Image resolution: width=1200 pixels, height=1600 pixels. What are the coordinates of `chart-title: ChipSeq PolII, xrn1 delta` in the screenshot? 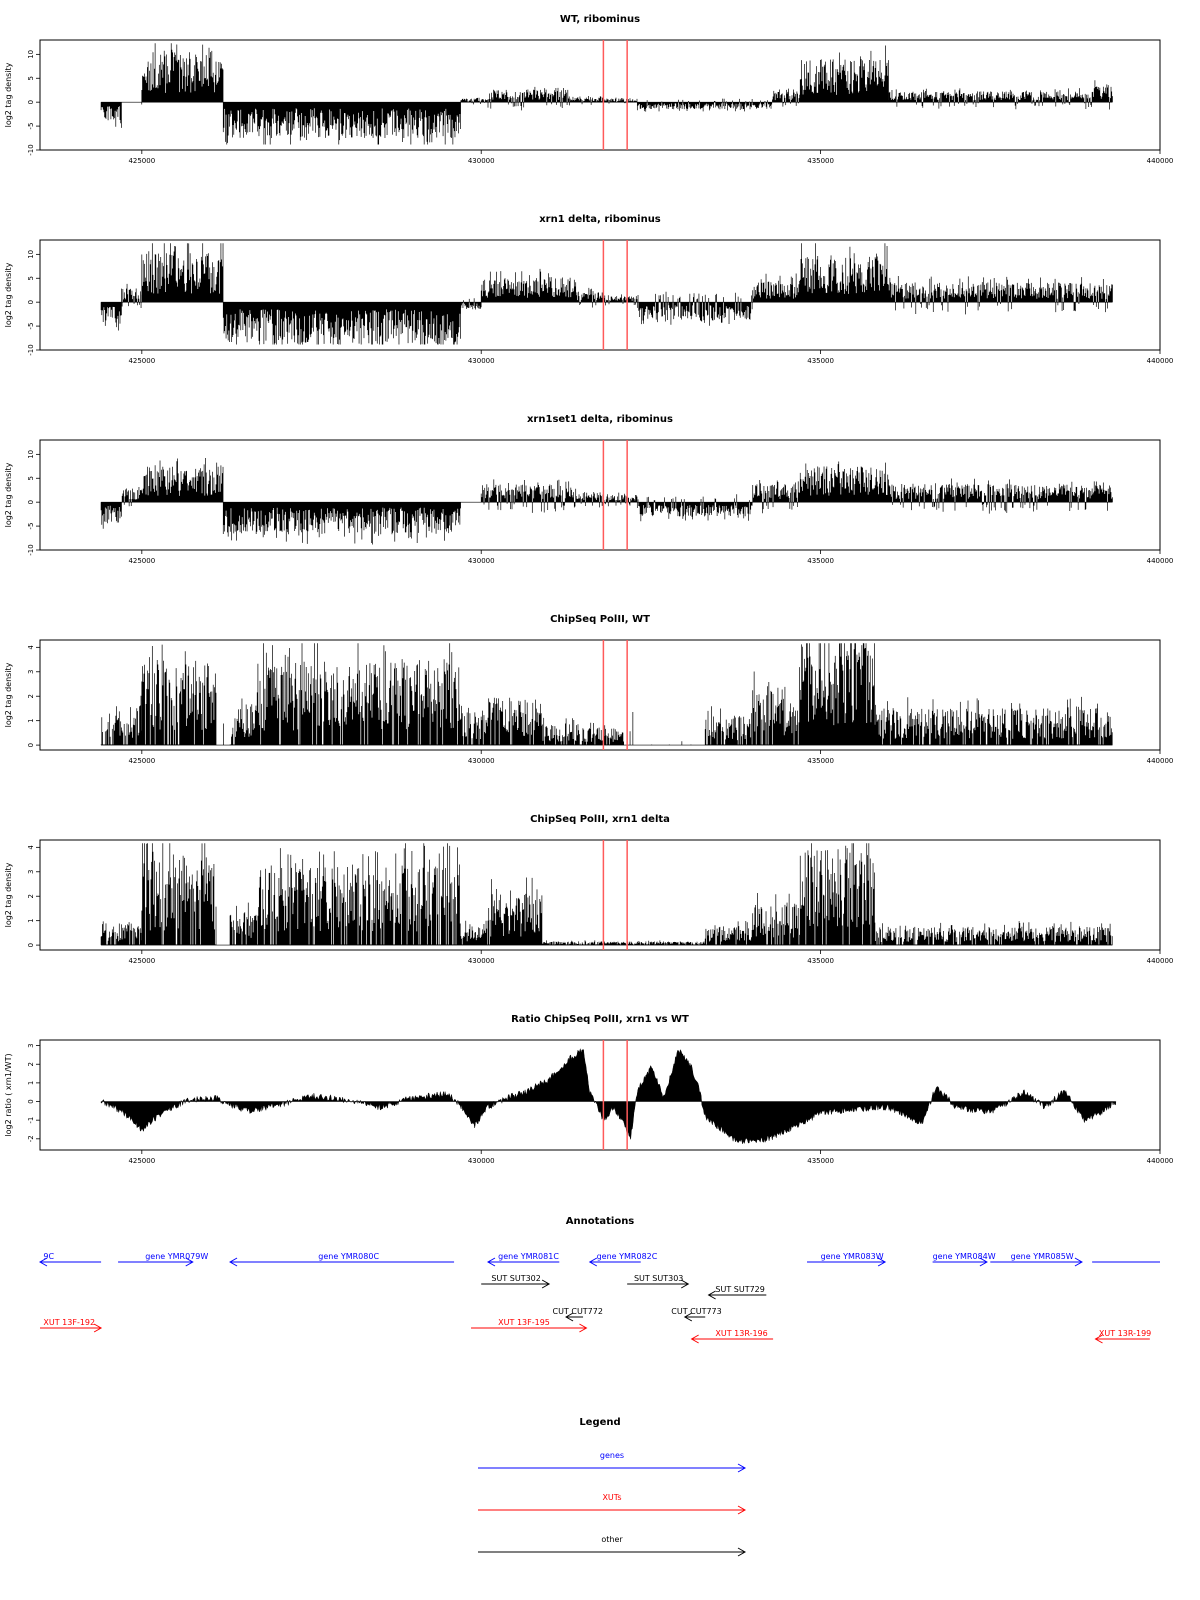 It's located at (600, 819).